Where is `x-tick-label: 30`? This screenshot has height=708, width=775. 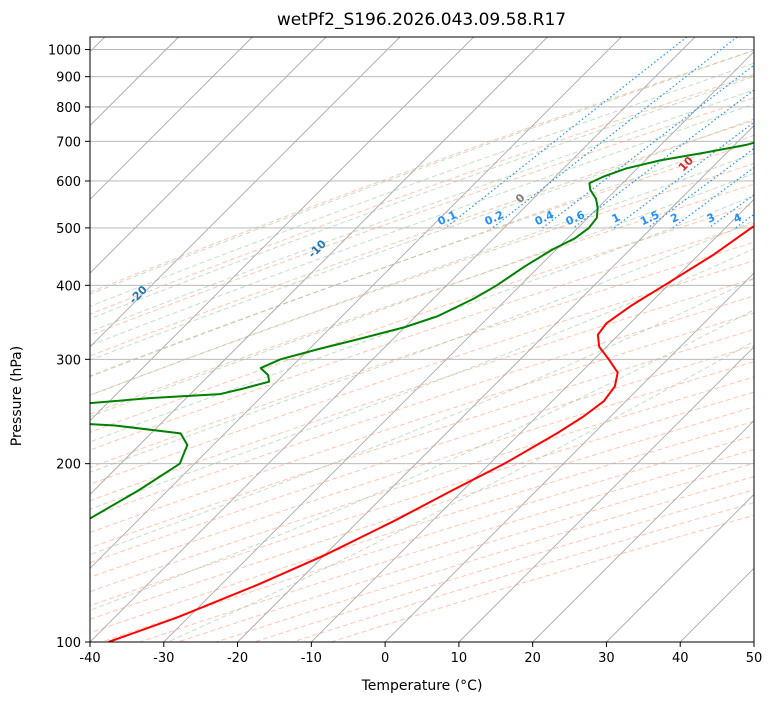 x-tick-label: 30 is located at coordinates (606, 658).